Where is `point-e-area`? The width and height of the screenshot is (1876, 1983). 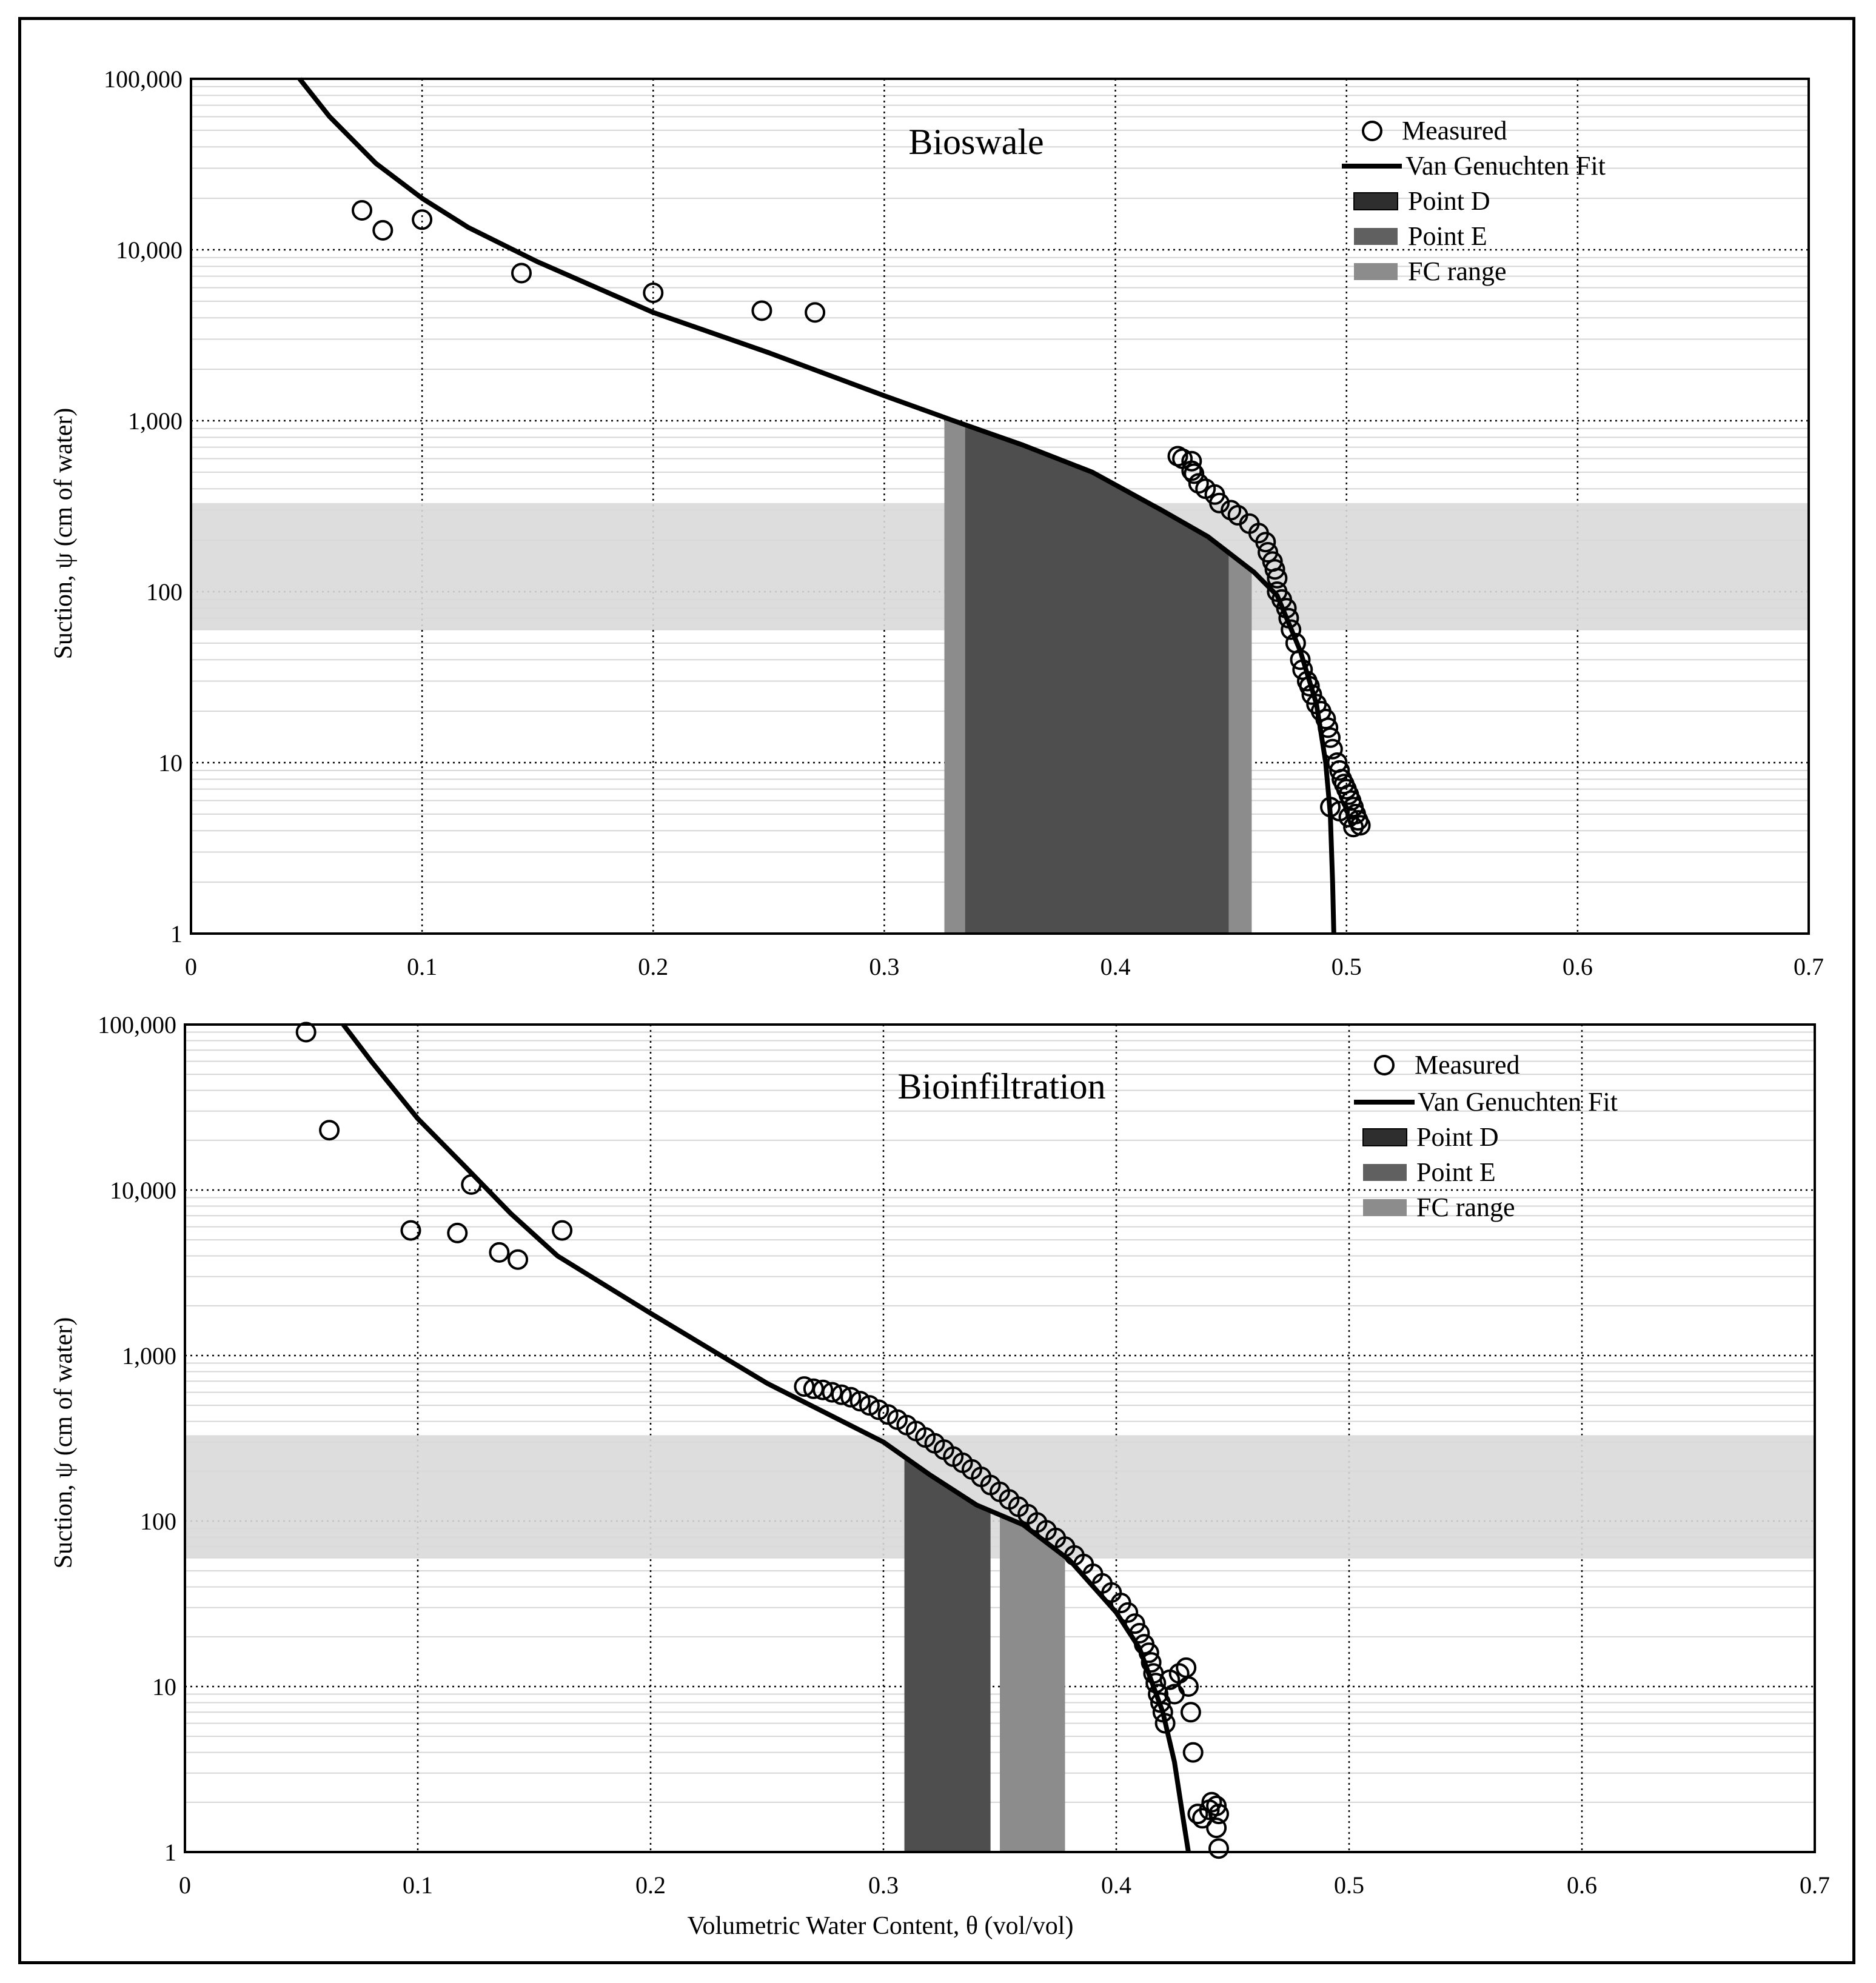
point-e-area is located at coordinates (1097, 679).